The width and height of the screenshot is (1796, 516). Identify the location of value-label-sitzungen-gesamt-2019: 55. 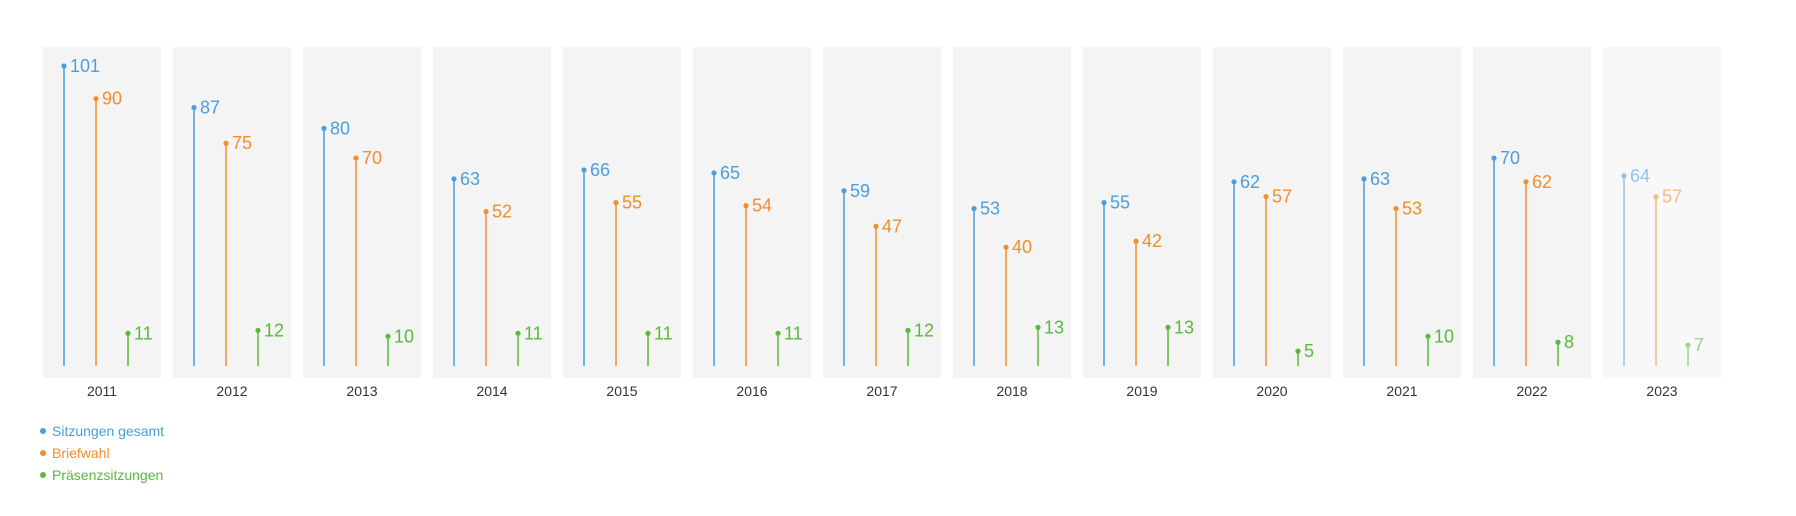
(1120, 203).